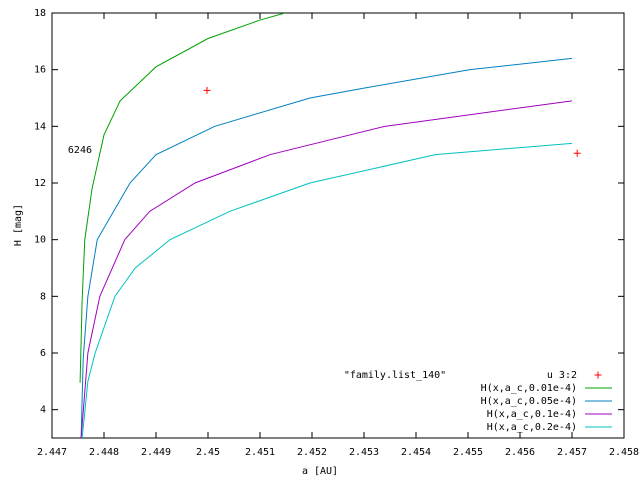 This screenshot has width=640, height=480. Describe the element at coordinates (529, 388) in the screenshot. I see `legend-label: H(x,a_c,0.01e-4)` at that location.